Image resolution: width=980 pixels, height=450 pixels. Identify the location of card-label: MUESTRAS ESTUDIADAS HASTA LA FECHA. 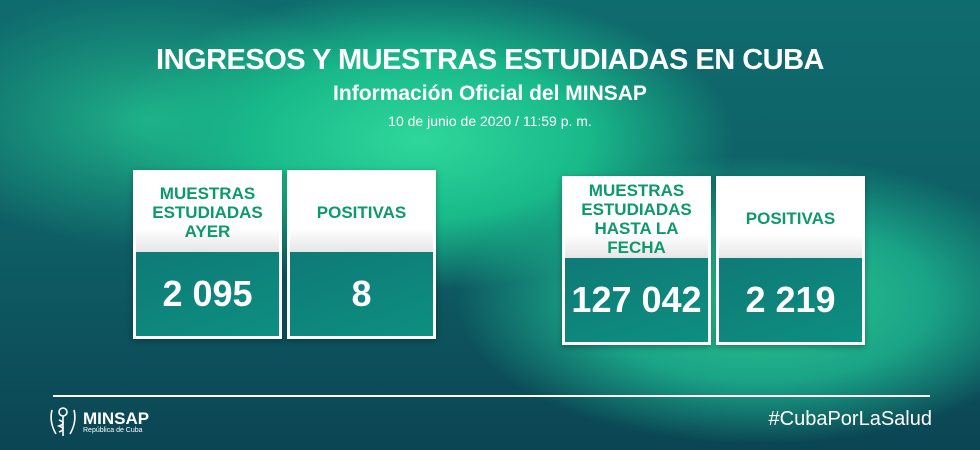
(636, 218).